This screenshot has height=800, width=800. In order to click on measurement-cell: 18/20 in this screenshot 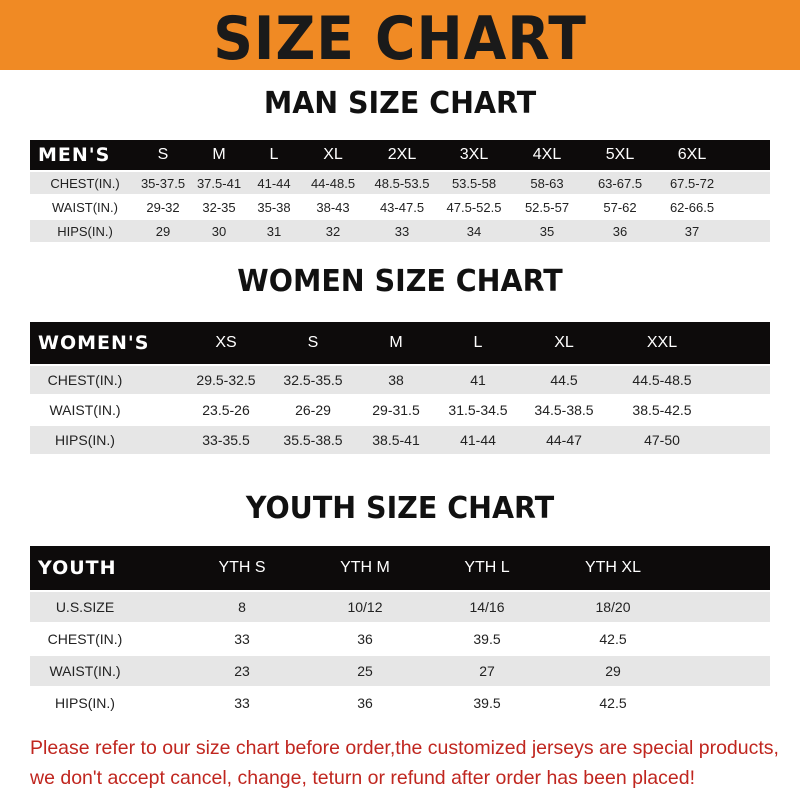, I will do `click(613, 607)`.